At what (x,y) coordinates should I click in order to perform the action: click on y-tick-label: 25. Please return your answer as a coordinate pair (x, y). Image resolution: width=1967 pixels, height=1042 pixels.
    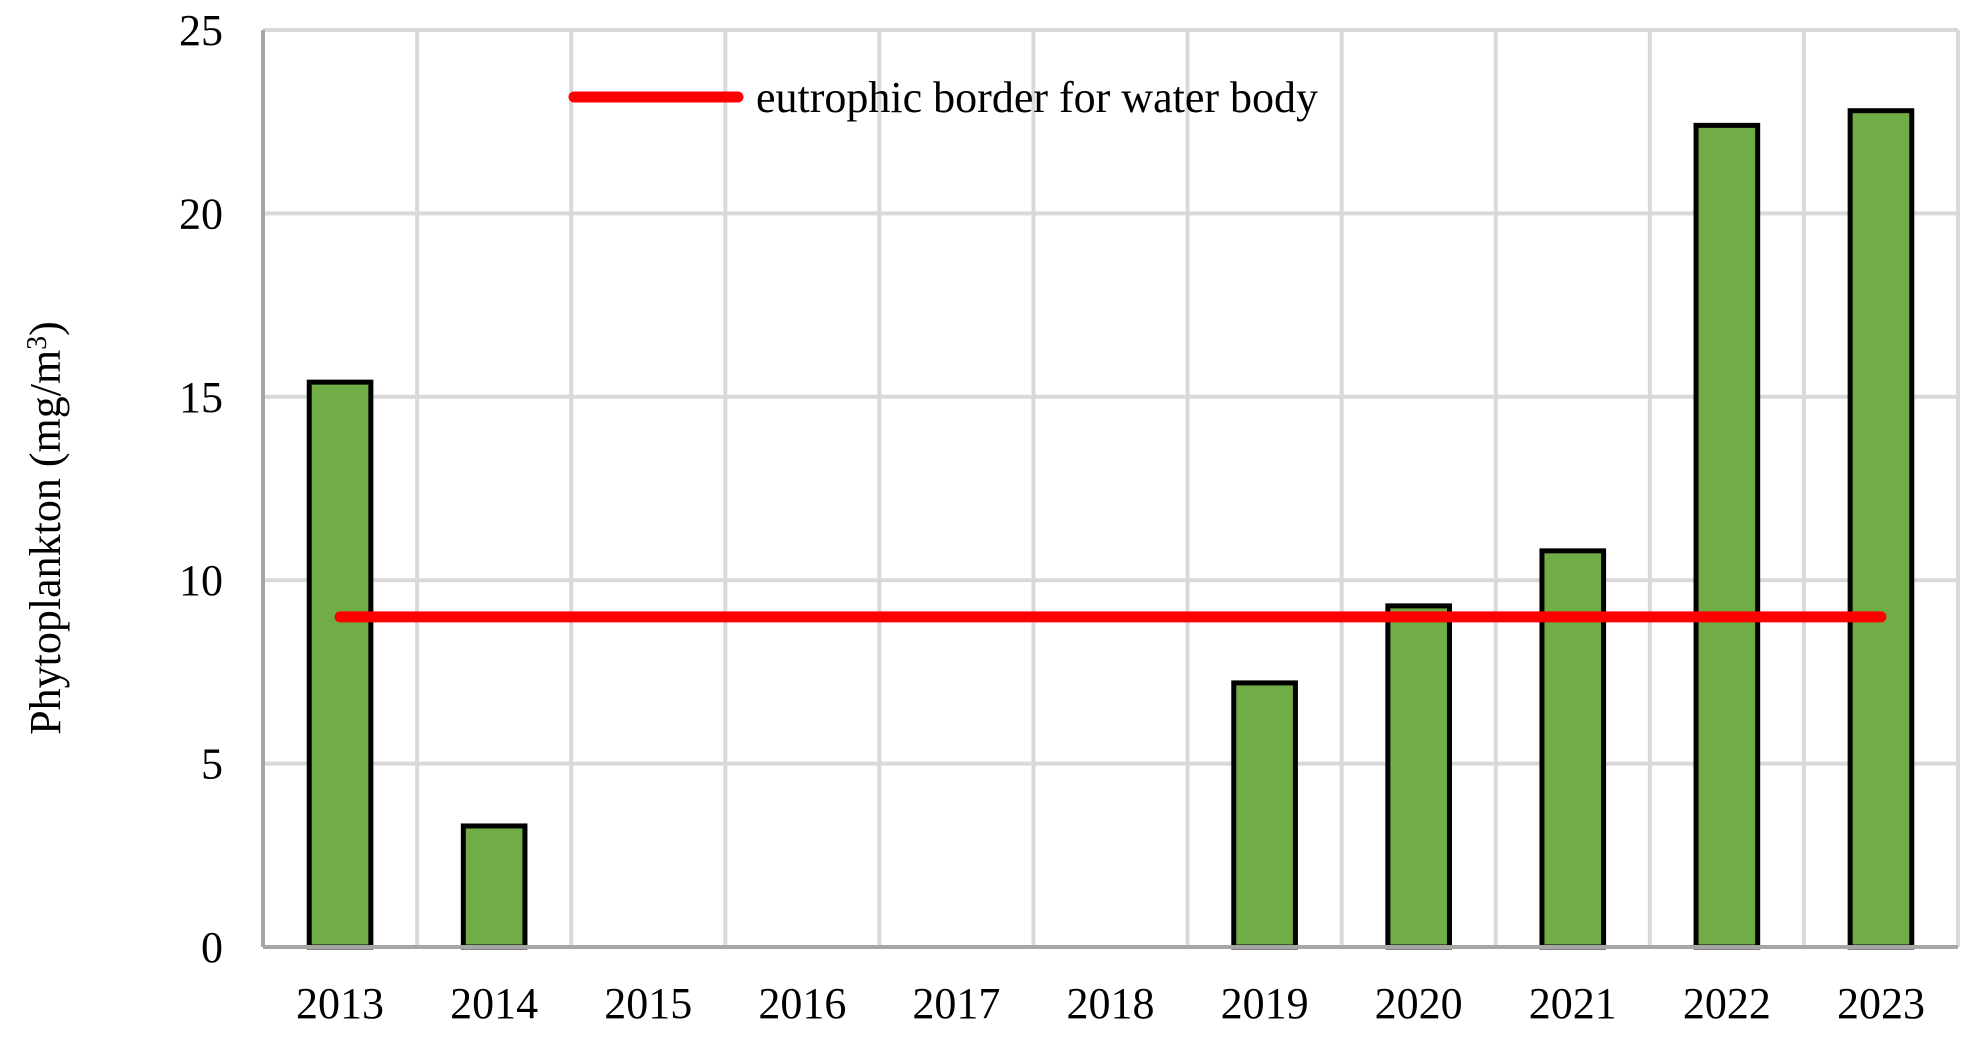
    Looking at the image, I should click on (201, 30).